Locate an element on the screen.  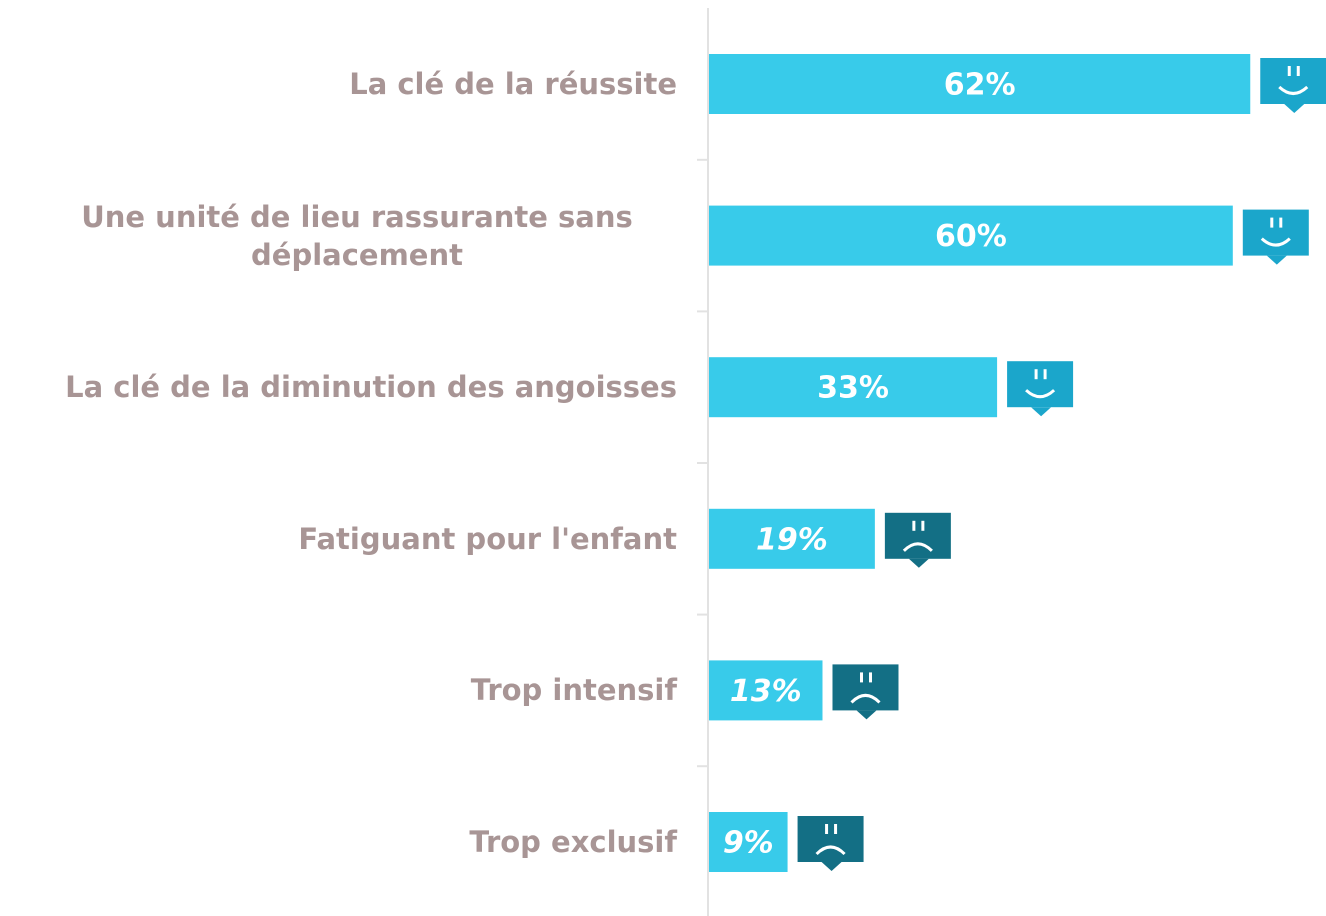
value-label: 62% is located at coordinates (980, 85).